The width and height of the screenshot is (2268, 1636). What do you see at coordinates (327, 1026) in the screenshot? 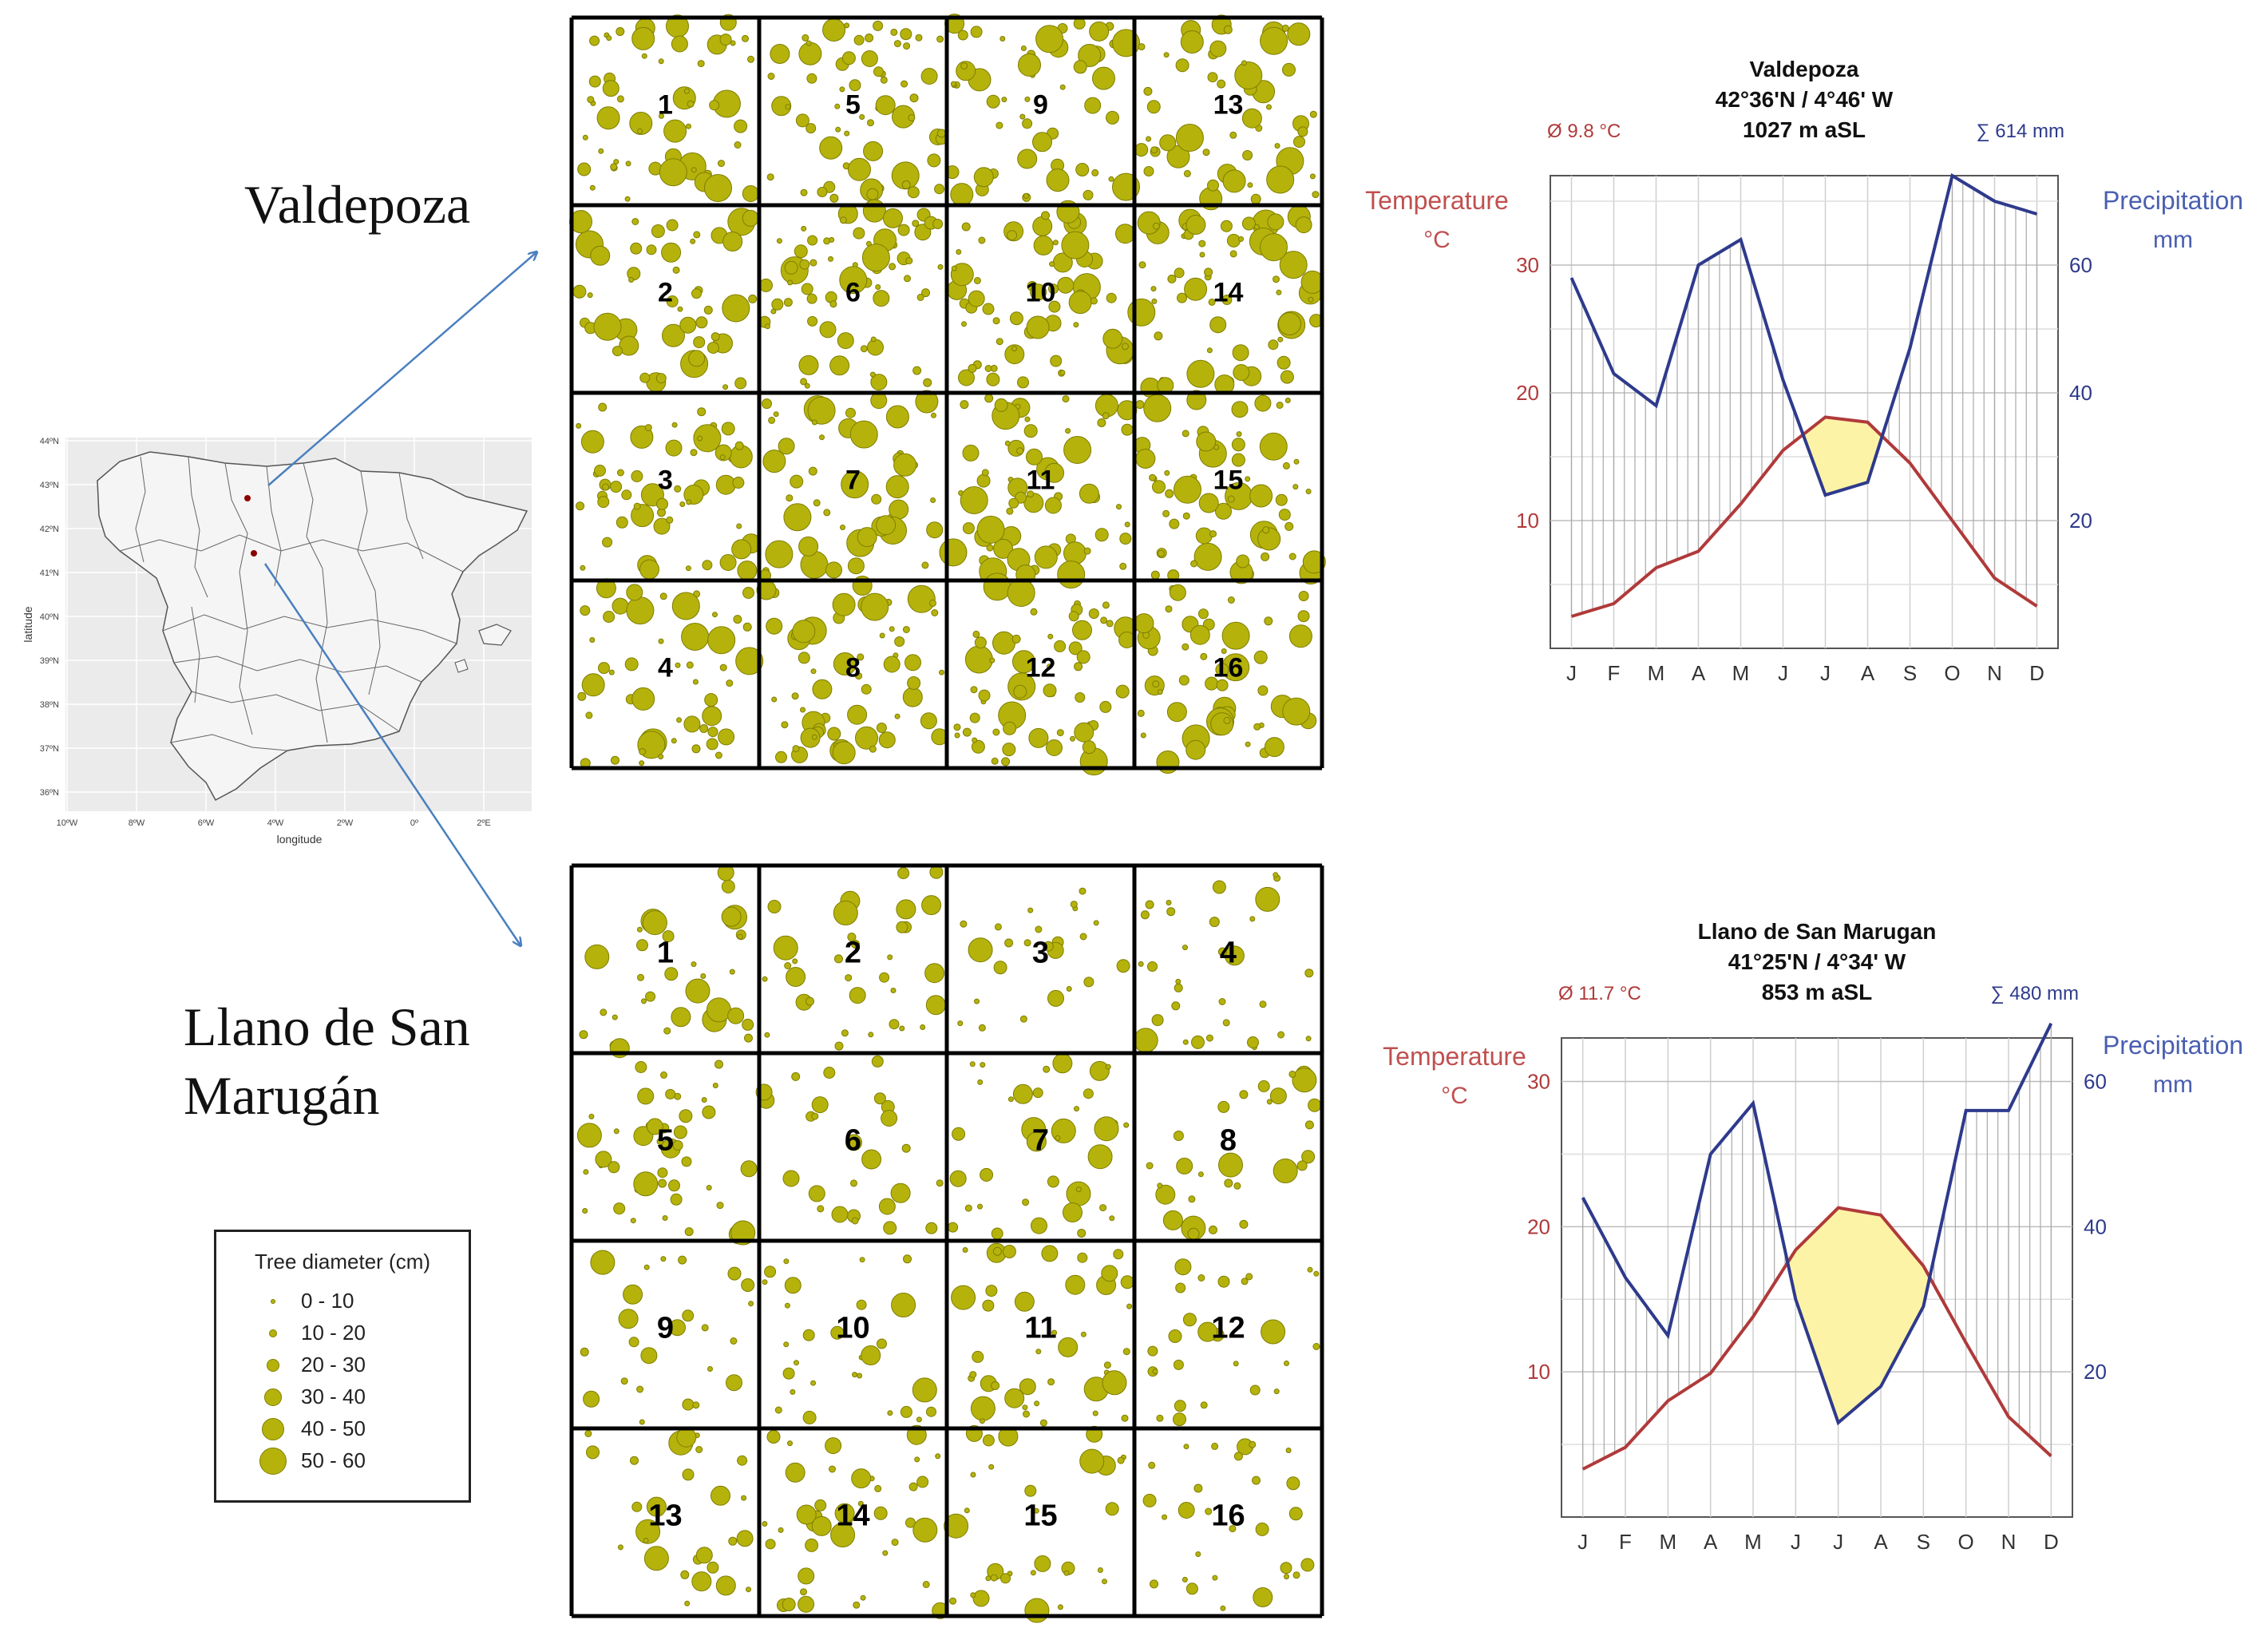
I see `site-label-llano-line1: Llano de San` at bounding box center [327, 1026].